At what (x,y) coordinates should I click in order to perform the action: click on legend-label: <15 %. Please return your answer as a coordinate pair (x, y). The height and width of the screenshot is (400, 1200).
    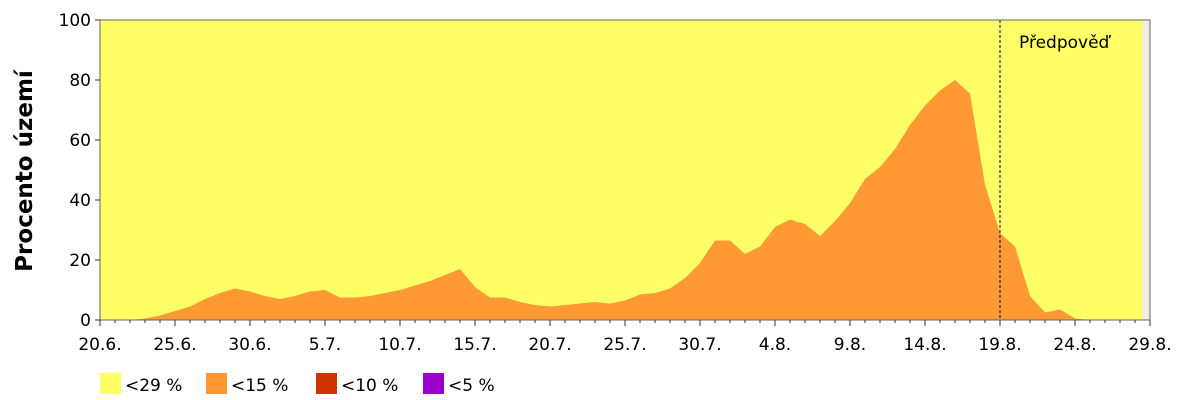
    Looking at the image, I should click on (259, 386).